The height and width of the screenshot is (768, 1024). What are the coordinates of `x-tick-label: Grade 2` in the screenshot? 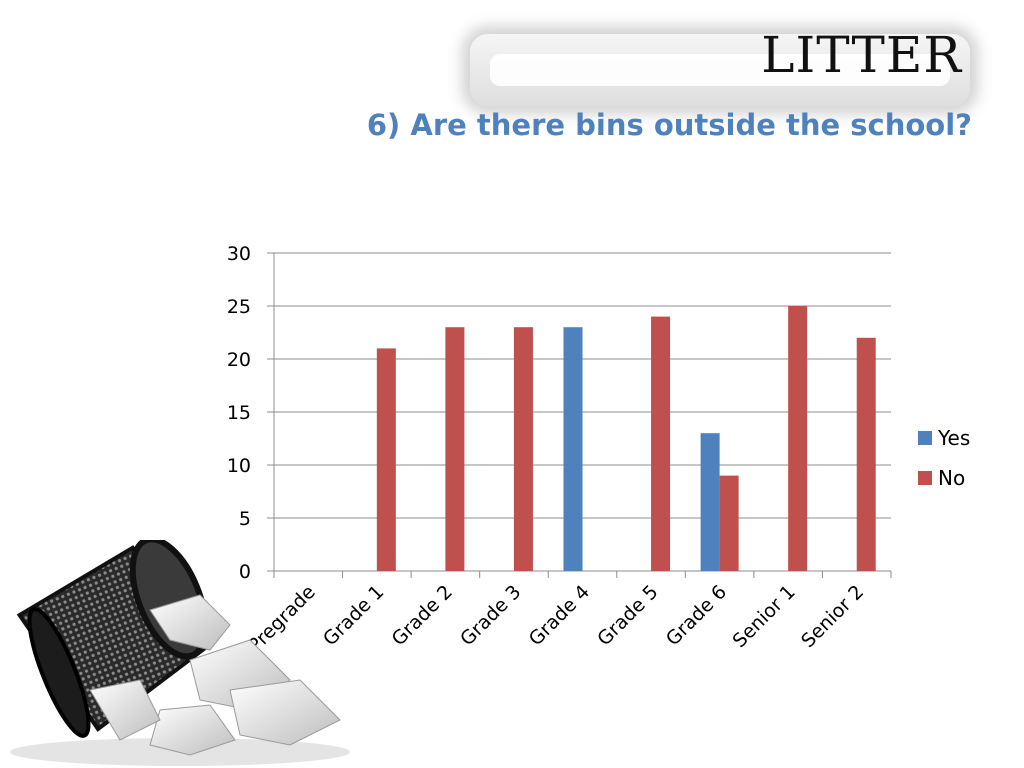 It's located at (422, 615).